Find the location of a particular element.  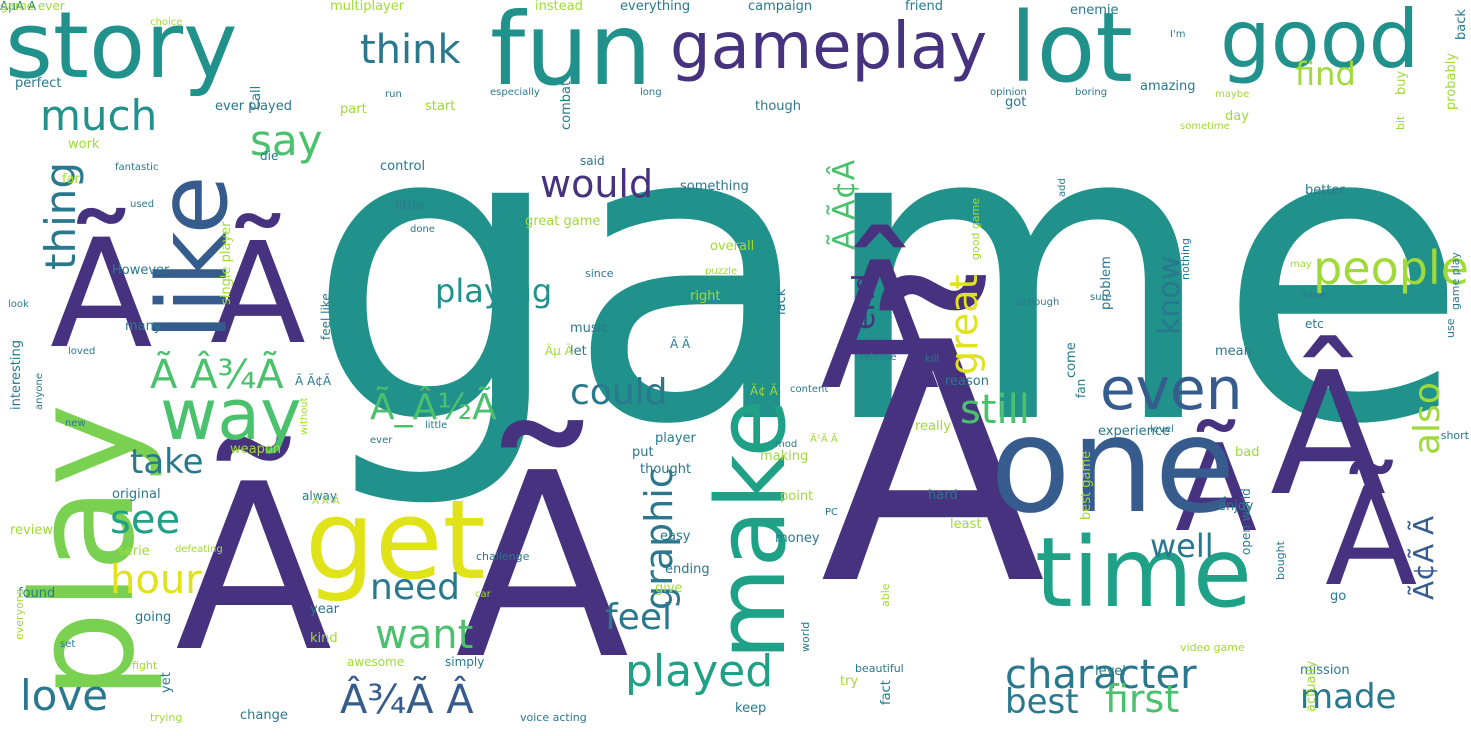

word-glyph: Ã¢ Ã is located at coordinates (764, 391).